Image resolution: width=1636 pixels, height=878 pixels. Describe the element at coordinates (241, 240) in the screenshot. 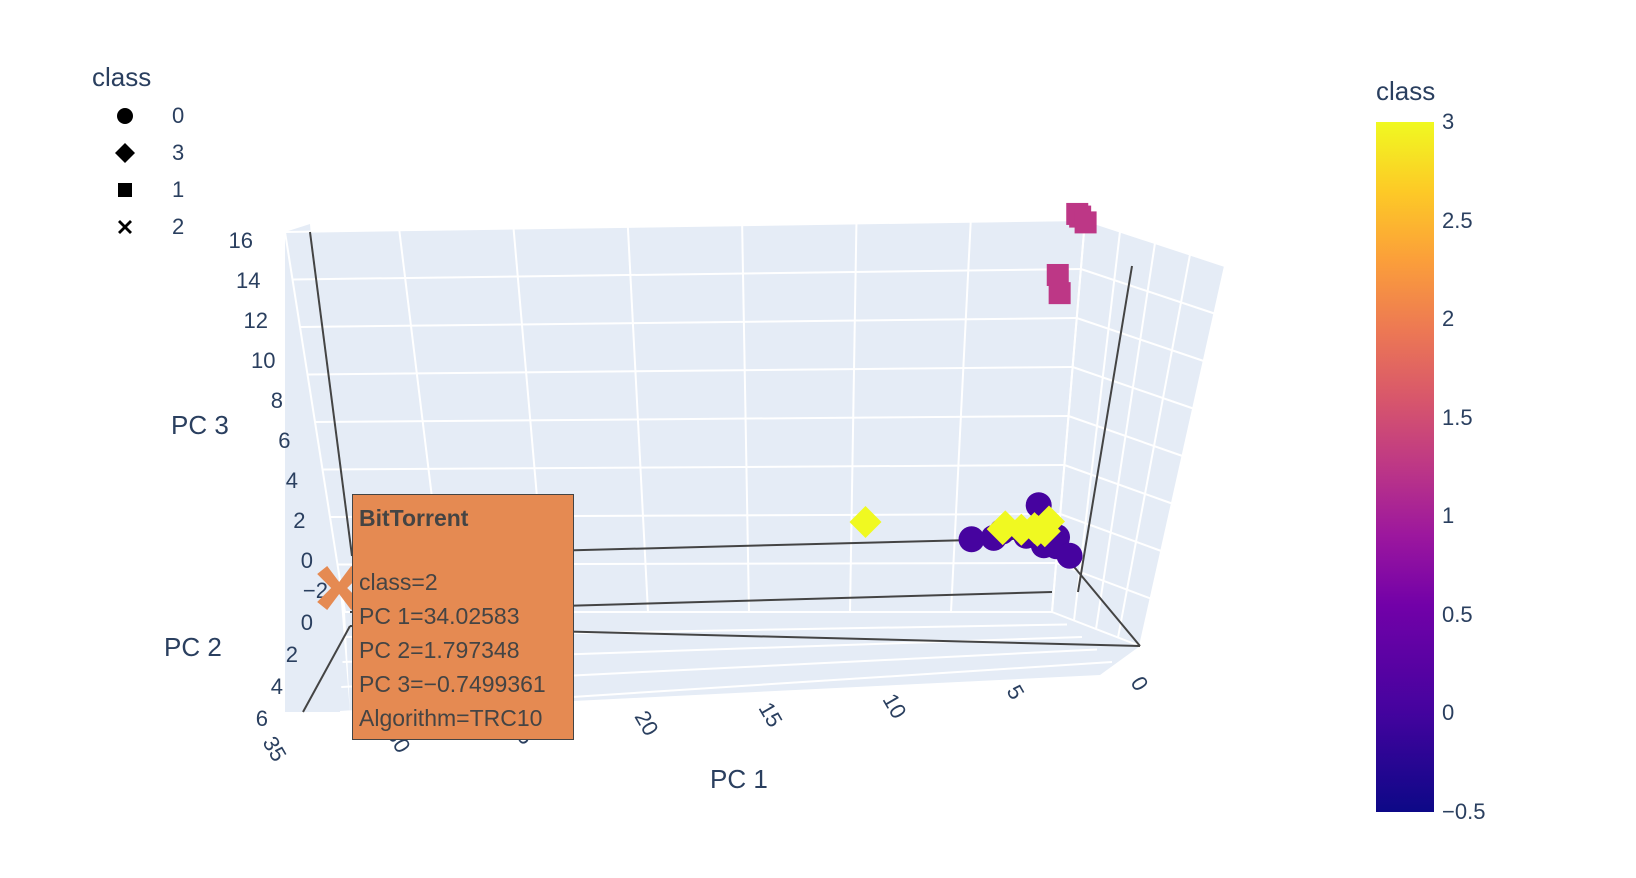

I see `z-tick-label: 16` at that location.